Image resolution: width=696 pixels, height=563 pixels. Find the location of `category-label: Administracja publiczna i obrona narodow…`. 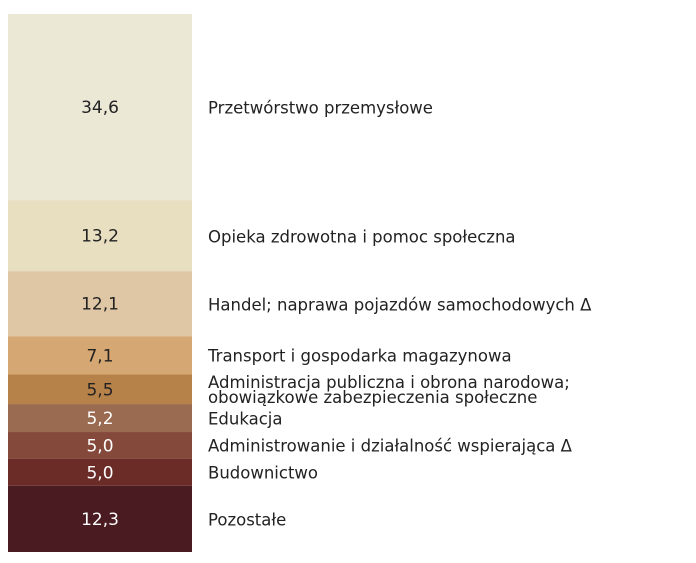

category-label: Administracja publiczna i obrona narodow… is located at coordinates (389, 390).